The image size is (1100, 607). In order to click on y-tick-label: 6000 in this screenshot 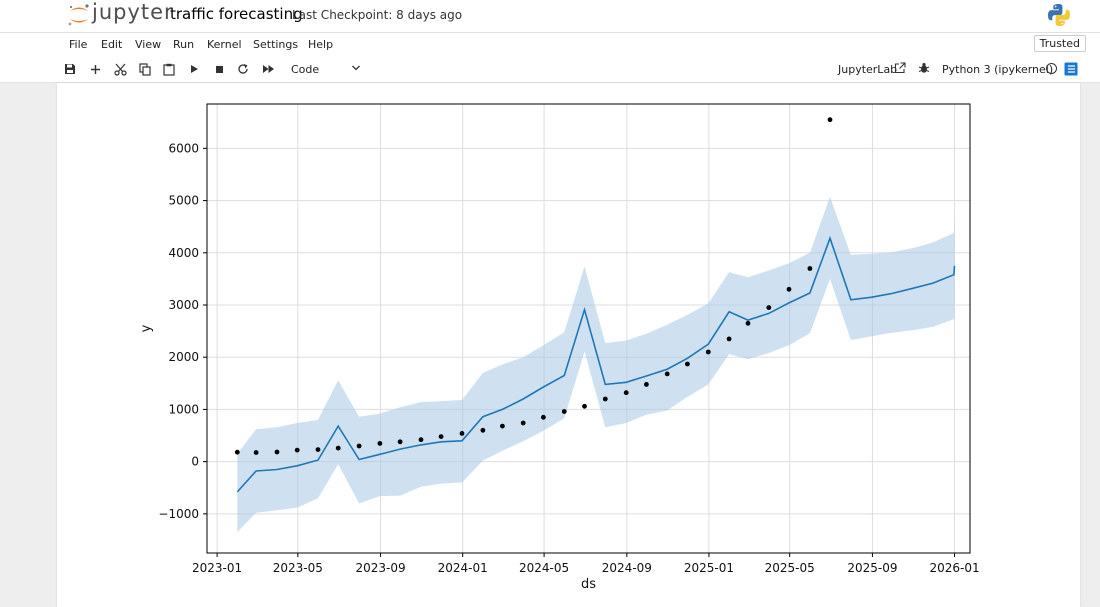, I will do `click(183, 148)`.